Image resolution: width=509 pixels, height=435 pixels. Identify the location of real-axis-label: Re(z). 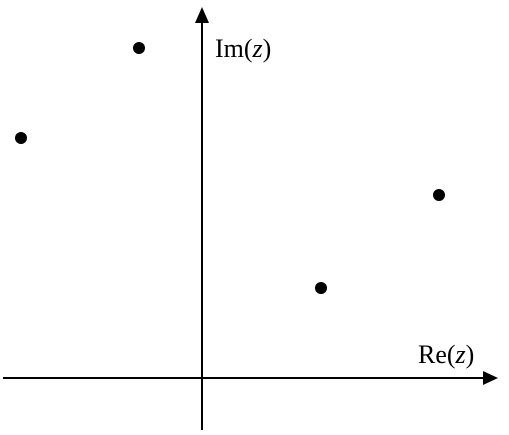
(446, 354).